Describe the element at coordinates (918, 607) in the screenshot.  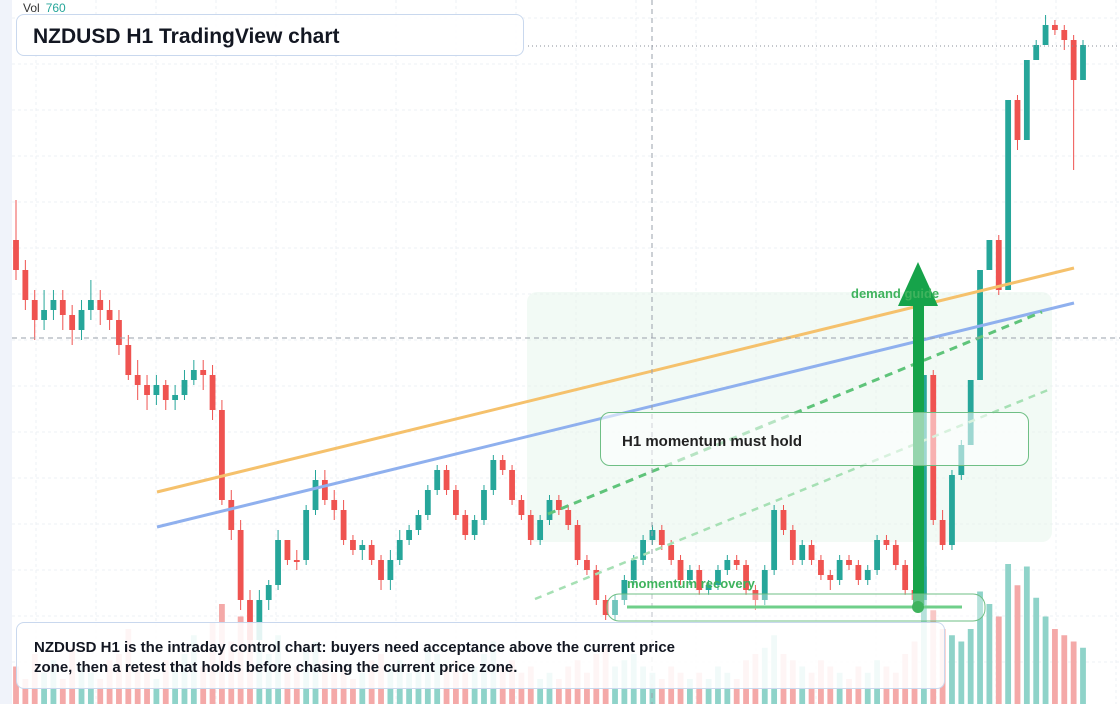
I see `momentum-dot` at that location.